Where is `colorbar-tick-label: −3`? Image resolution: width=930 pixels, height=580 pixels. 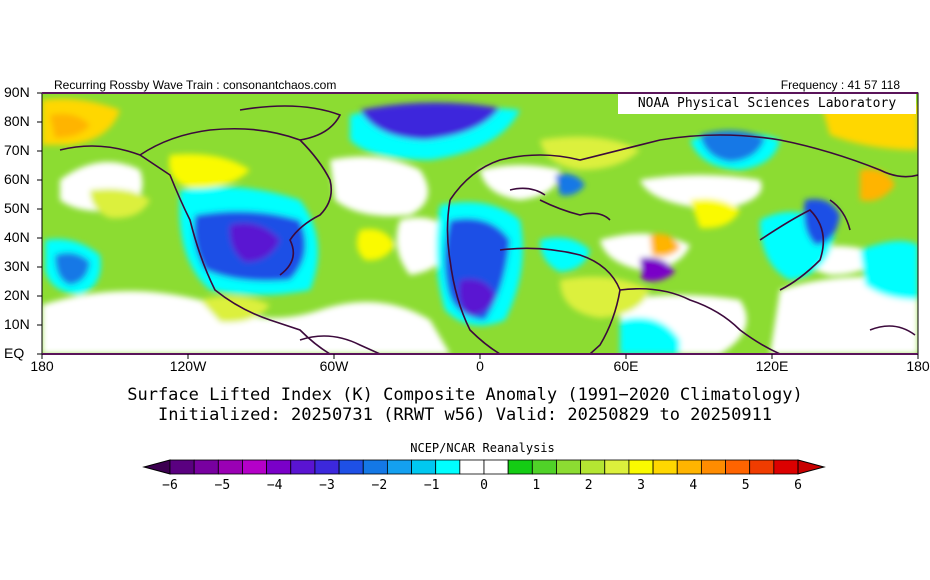 colorbar-tick-label: −3 is located at coordinates (327, 485).